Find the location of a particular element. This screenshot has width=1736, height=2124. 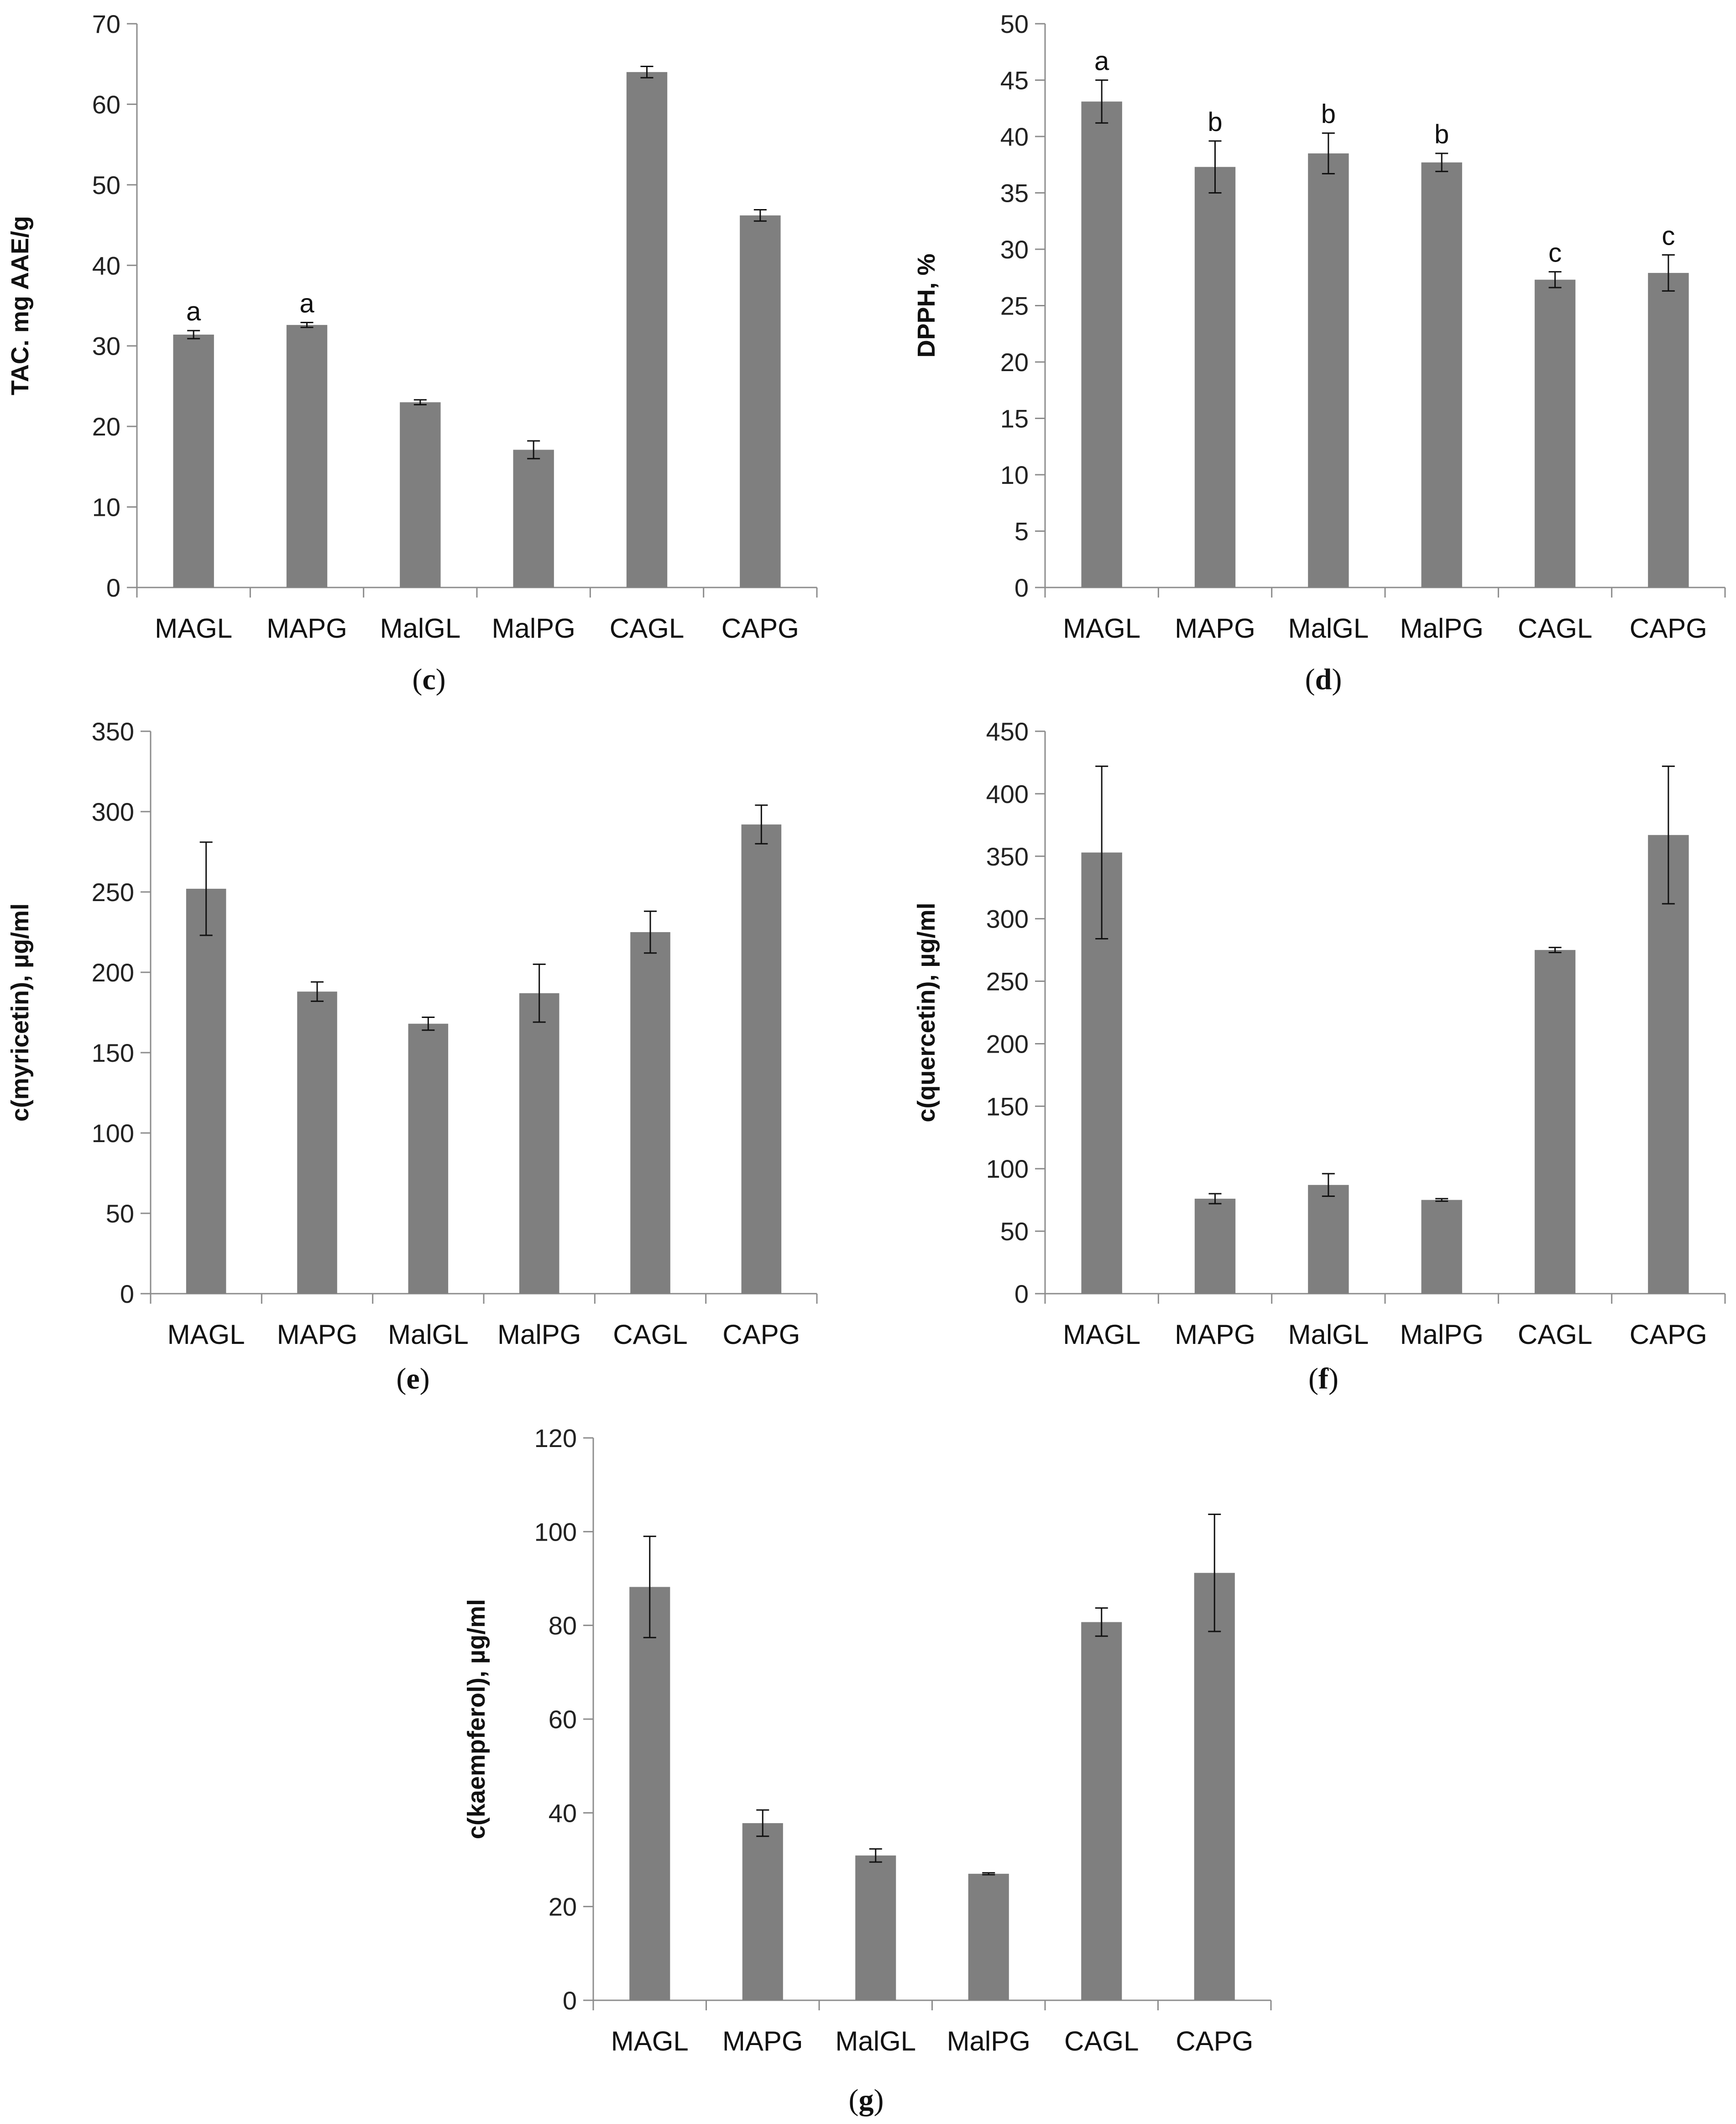

y-axis-title: c(quercetin), µg/ml is located at coordinates (926, 1012).